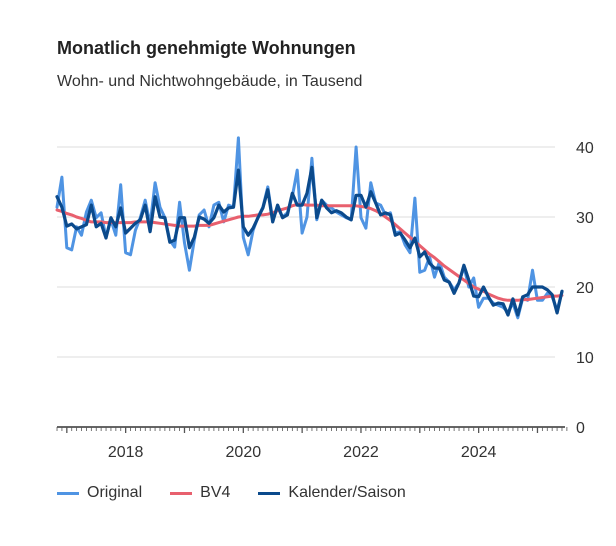 This screenshot has width=616, height=546. Describe the element at coordinates (585, 288) in the screenshot. I see `y-tick-label: 20` at that location.